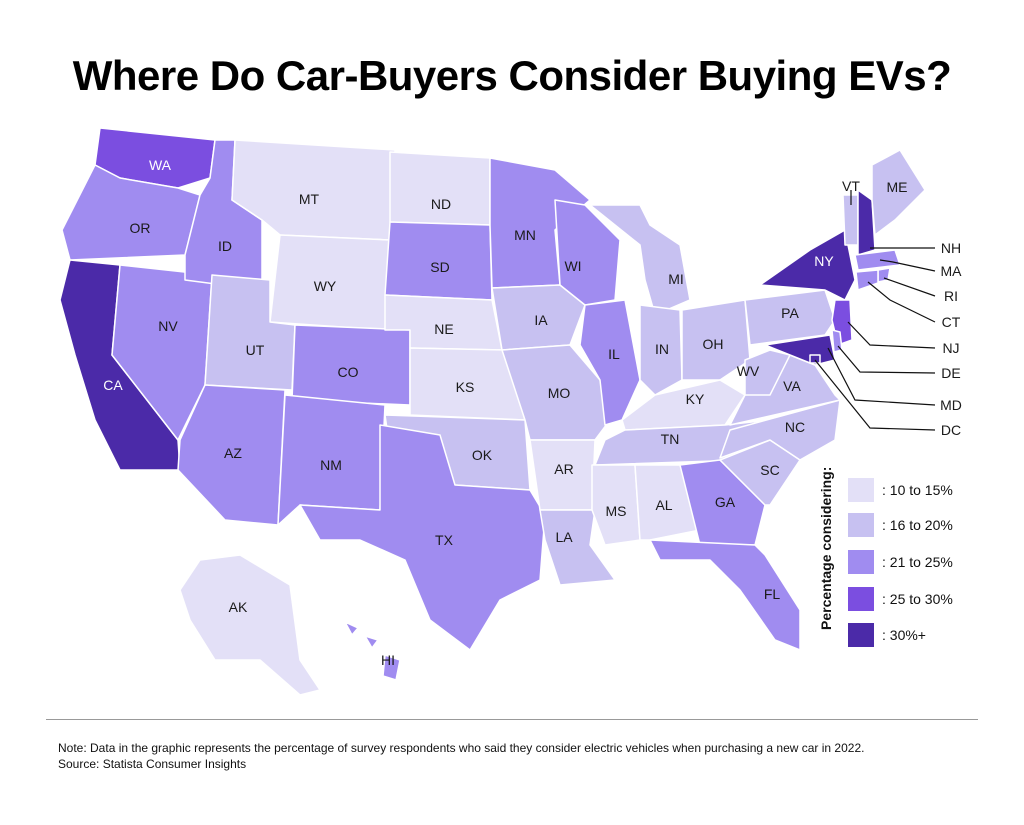 The height and width of the screenshot is (825, 1024). Describe the element at coordinates (725, 595) in the screenshot. I see `state-fl` at that location.